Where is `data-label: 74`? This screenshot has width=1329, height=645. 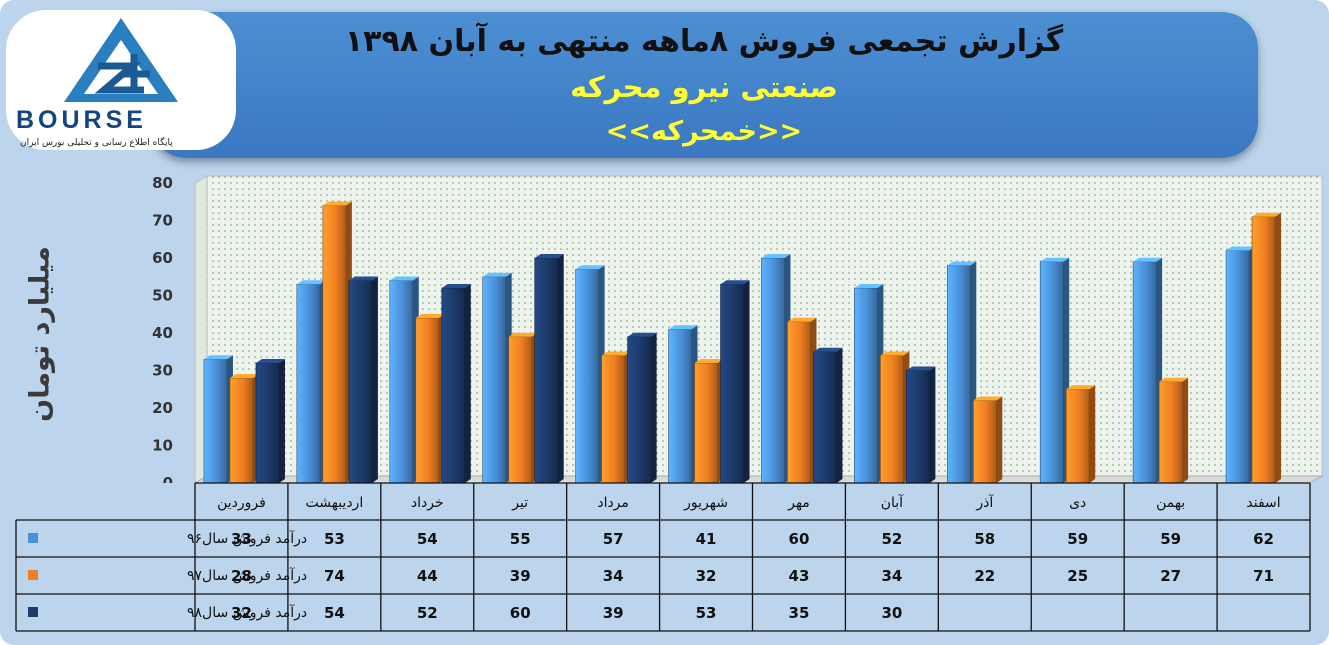
data-label: 74 is located at coordinates (334, 576).